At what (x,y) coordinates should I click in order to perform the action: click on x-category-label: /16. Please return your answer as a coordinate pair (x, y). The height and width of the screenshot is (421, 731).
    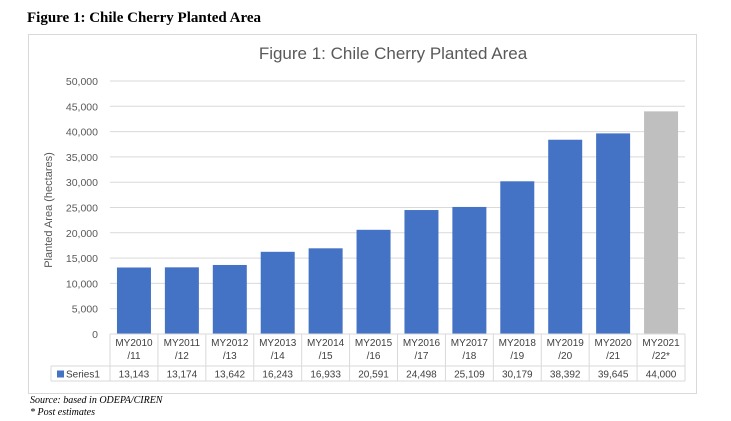
    Looking at the image, I should click on (374, 356).